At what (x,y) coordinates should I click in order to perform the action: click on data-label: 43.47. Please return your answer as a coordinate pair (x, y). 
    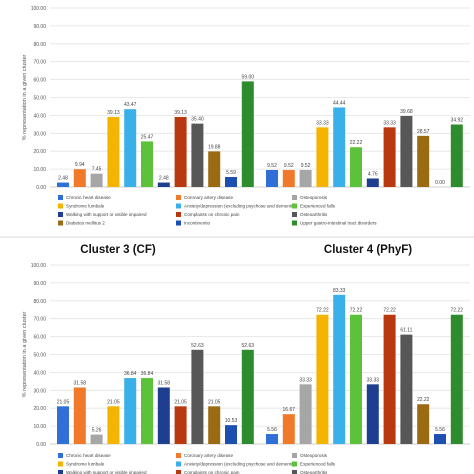
    Looking at the image, I should click on (130, 105).